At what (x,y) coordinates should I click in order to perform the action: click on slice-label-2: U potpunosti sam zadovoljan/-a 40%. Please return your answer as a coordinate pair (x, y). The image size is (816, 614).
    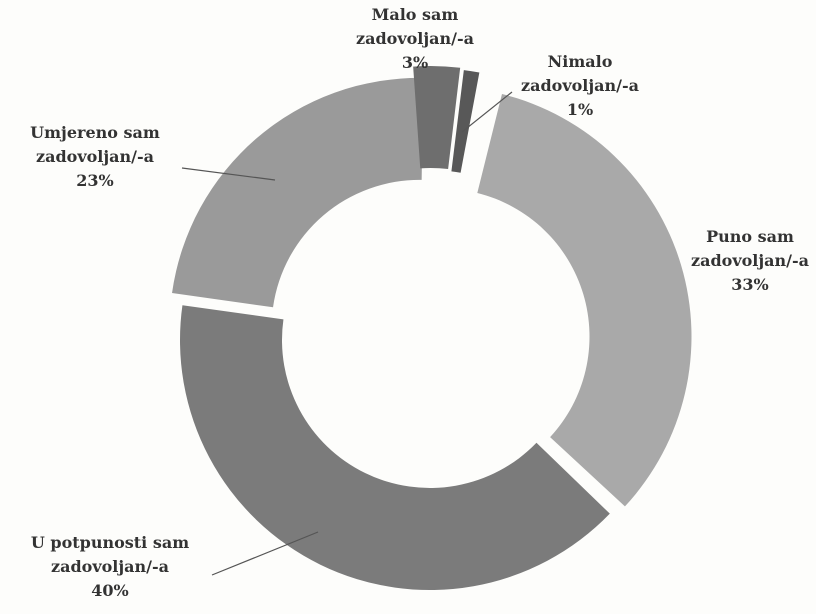
    Looking at the image, I should click on (110, 566).